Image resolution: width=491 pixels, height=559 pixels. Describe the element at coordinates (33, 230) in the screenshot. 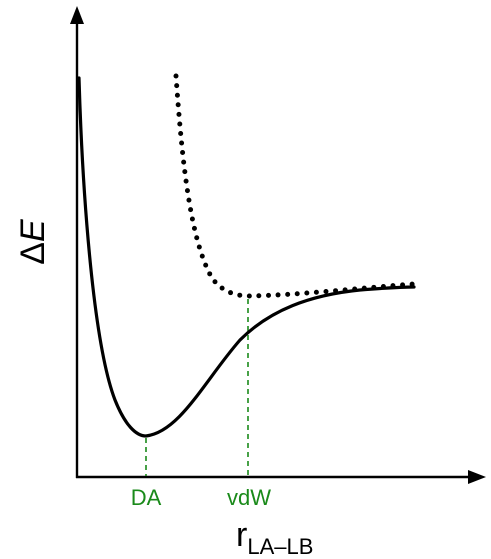

I see `y-axis-title-symbol: E` at that location.